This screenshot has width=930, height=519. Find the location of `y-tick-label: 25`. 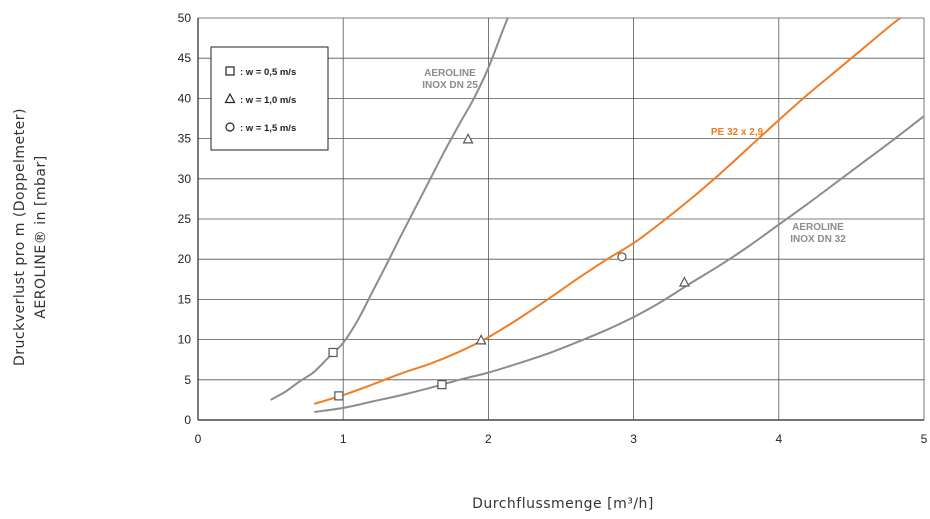

y-tick-label: 25 is located at coordinates (185, 219).